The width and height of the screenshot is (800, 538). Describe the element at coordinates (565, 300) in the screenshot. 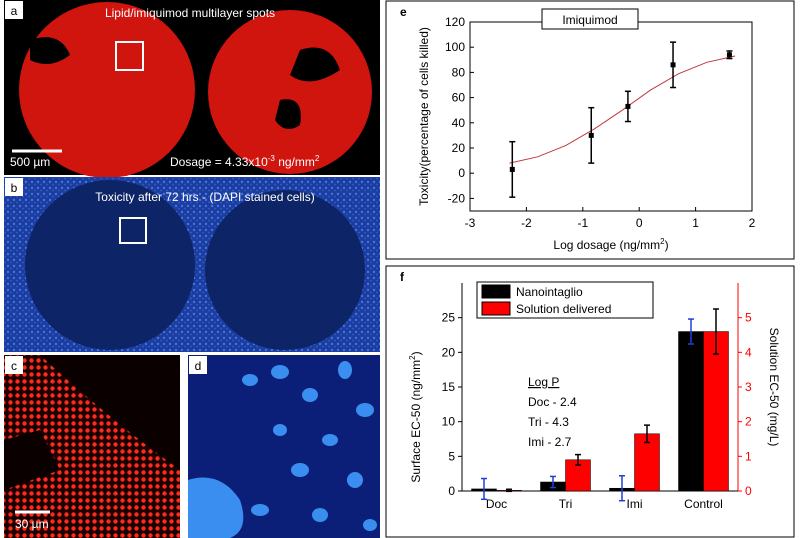

I see `legend-box` at that location.